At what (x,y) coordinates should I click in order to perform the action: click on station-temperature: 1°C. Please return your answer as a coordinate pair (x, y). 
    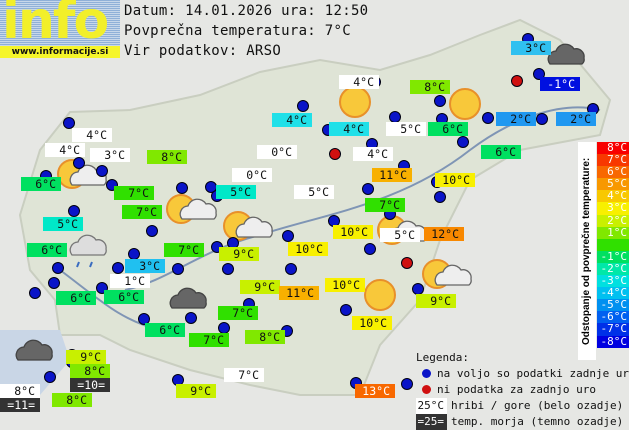
    Looking at the image, I should click on (130, 281).